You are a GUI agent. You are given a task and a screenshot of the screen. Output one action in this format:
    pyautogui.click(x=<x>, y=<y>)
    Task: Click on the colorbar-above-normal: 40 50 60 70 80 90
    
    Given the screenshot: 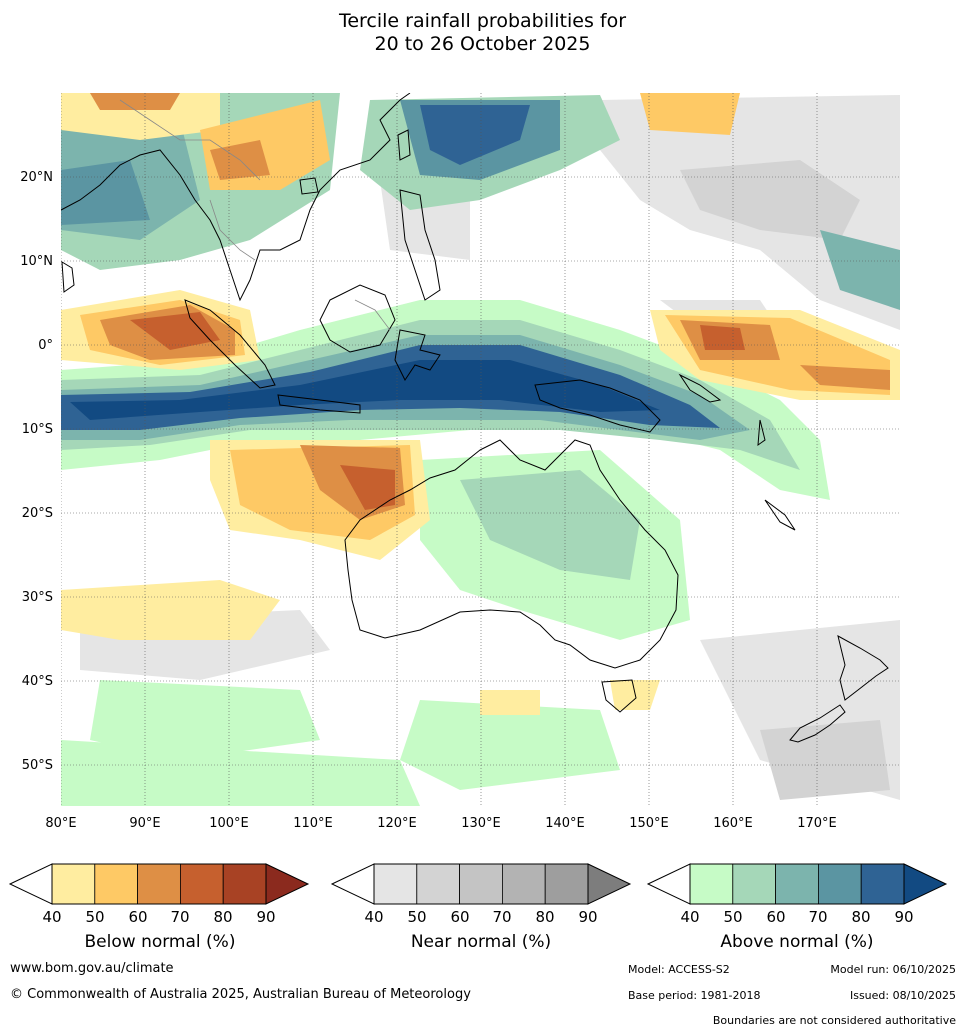 What is the action you would take?
    pyautogui.click(x=797, y=894)
    